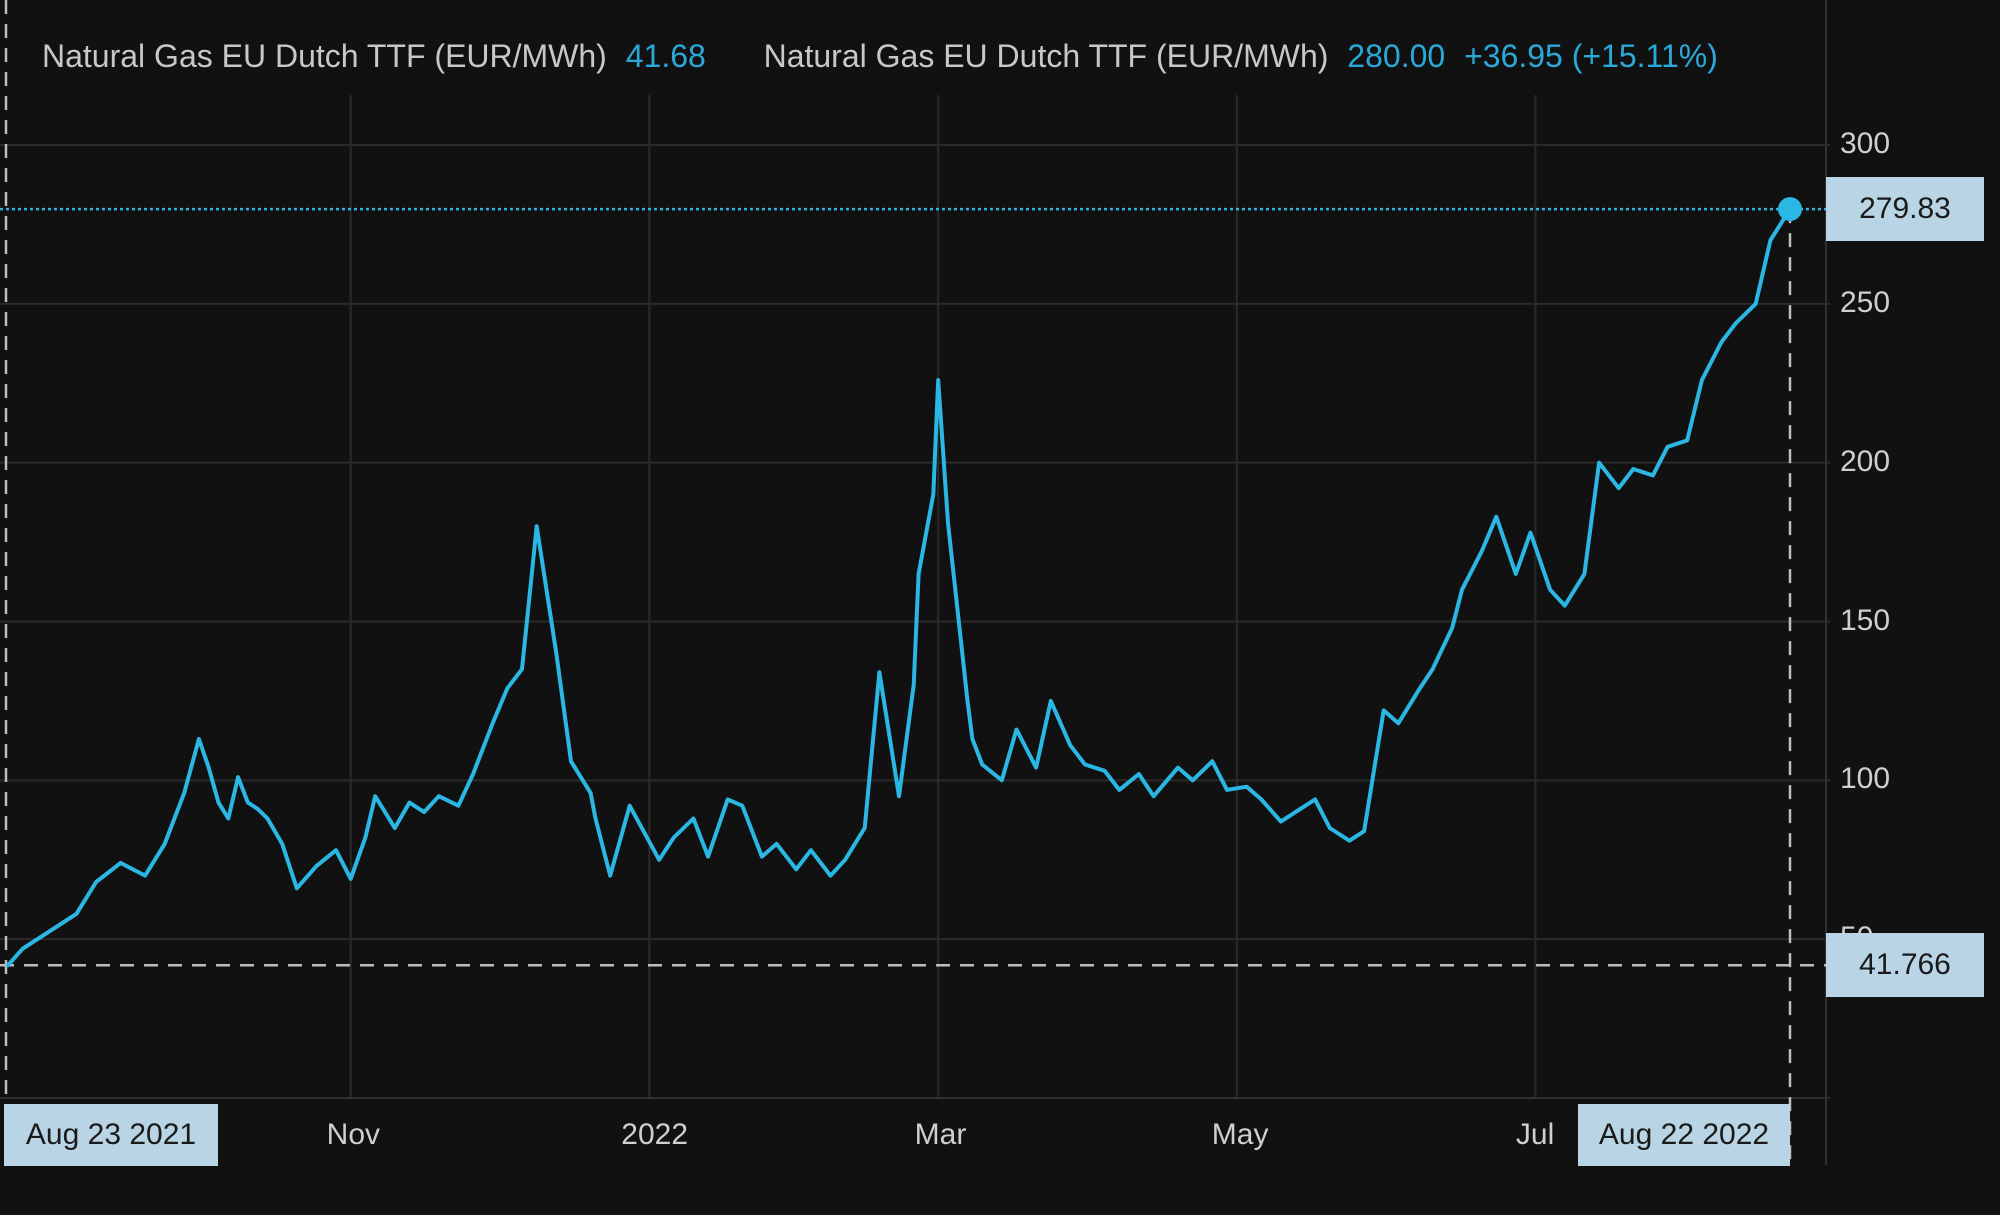 Image resolution: width=2000 pixels, height=1215 pixels. Describe the element at coordinates (665, 56) in the screenshot. I see `legend-series1-value: 41.68` at that location.